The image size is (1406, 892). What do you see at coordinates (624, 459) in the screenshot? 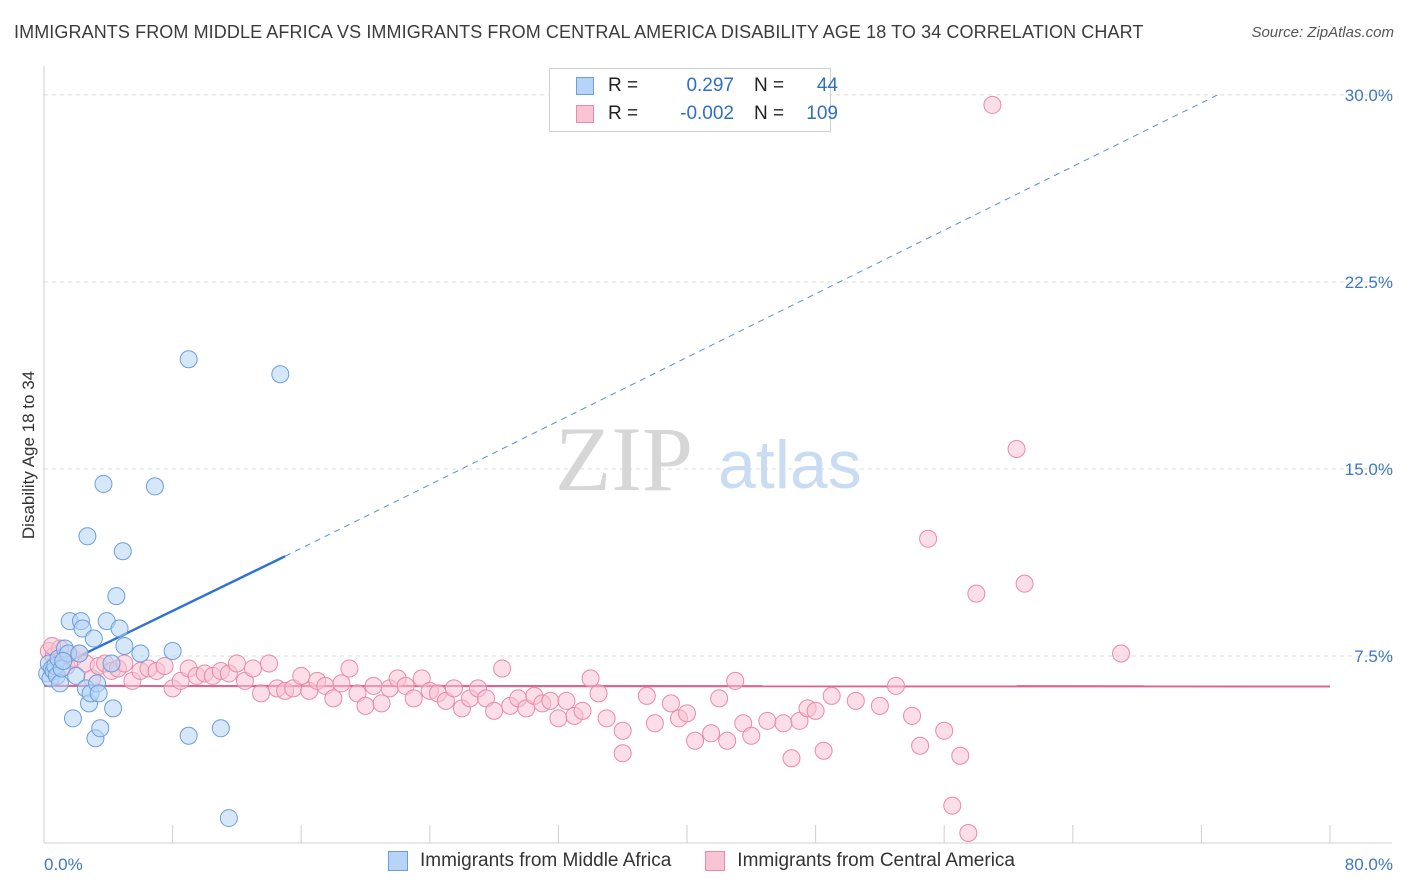
I see `watermark-zip: ZIP` at bounding box center [624, 459].